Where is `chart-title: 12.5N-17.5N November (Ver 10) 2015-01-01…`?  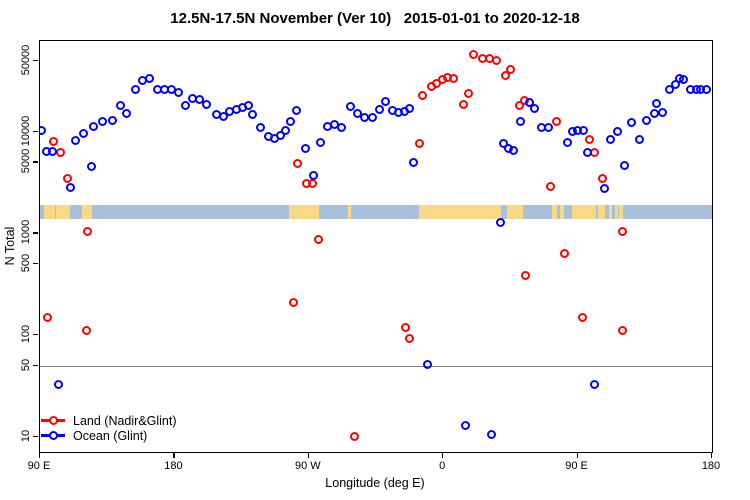 chart-title: 12.5N-17.5N November (Ver 10) 2015-01-01… is located at coordinates (375, 18).